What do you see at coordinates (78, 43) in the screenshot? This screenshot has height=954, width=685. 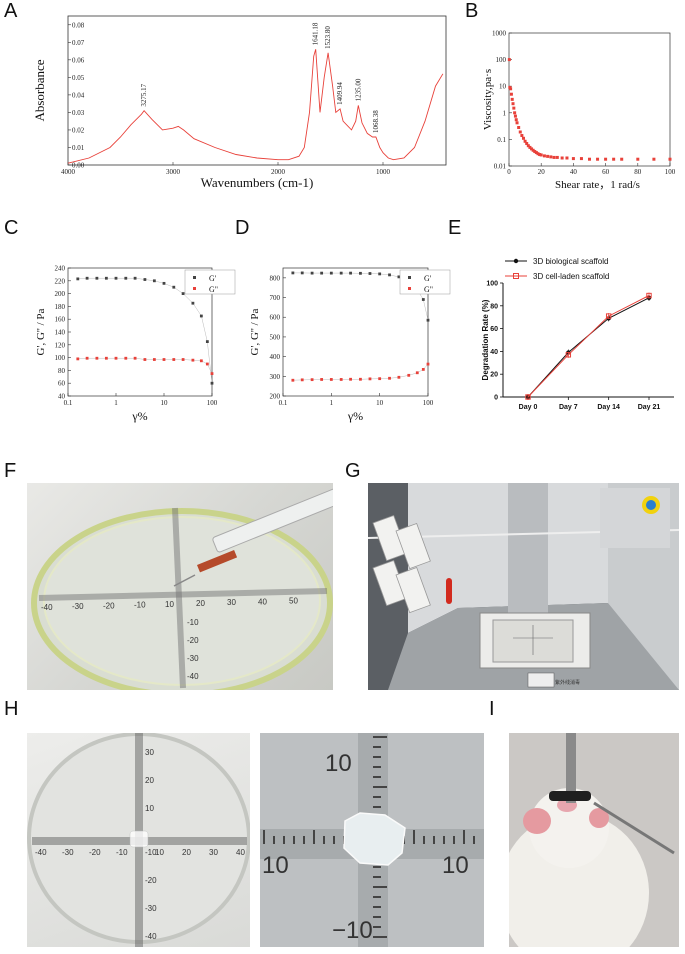 I see `y-tick-label: 0.07` at bounding box center [78, 43].